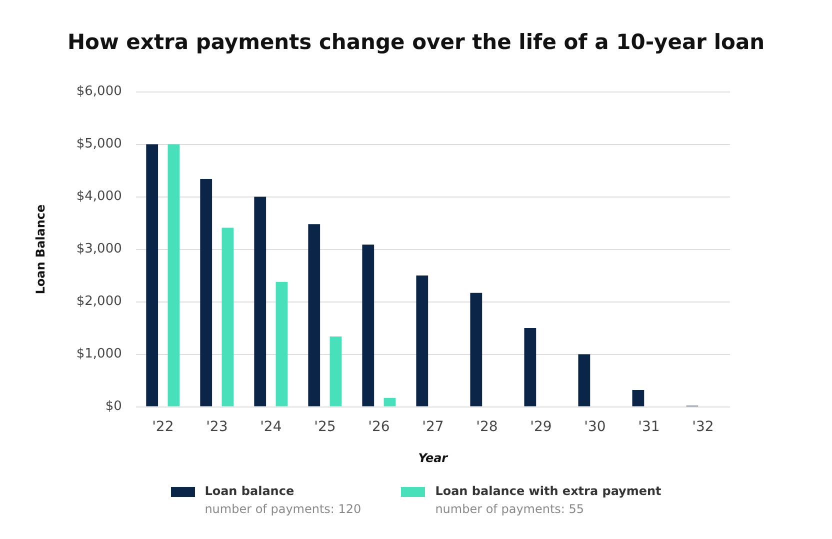 The image size is (832, 539). What do you see at coordinates (99, 249) in the screenshot?
I see `y-tick-label: $3,000` at bounding box center [99, 249].